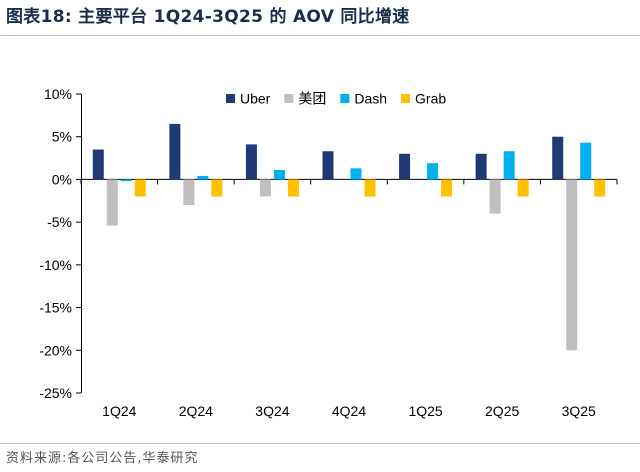  I want to click on y-tick-label: 10%, so click(58, 94).